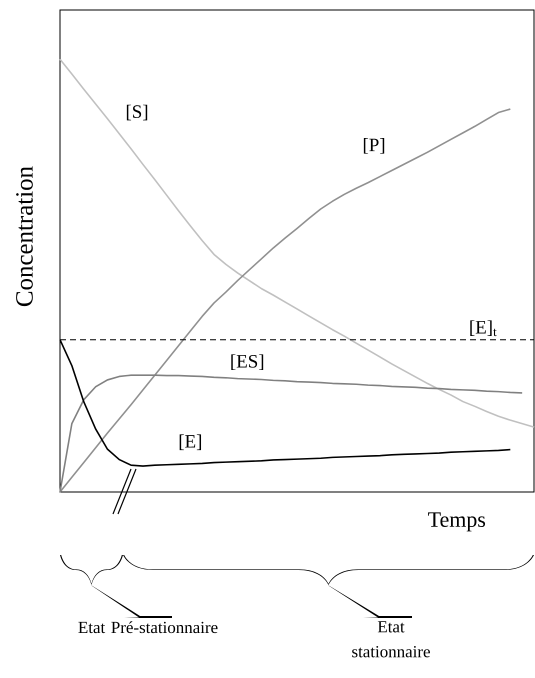  I want to click on text: Etat stationnaire, so click(391, 639).